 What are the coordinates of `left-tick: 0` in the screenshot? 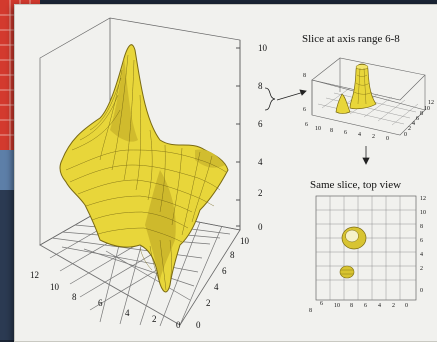 It's located at (178, 325).